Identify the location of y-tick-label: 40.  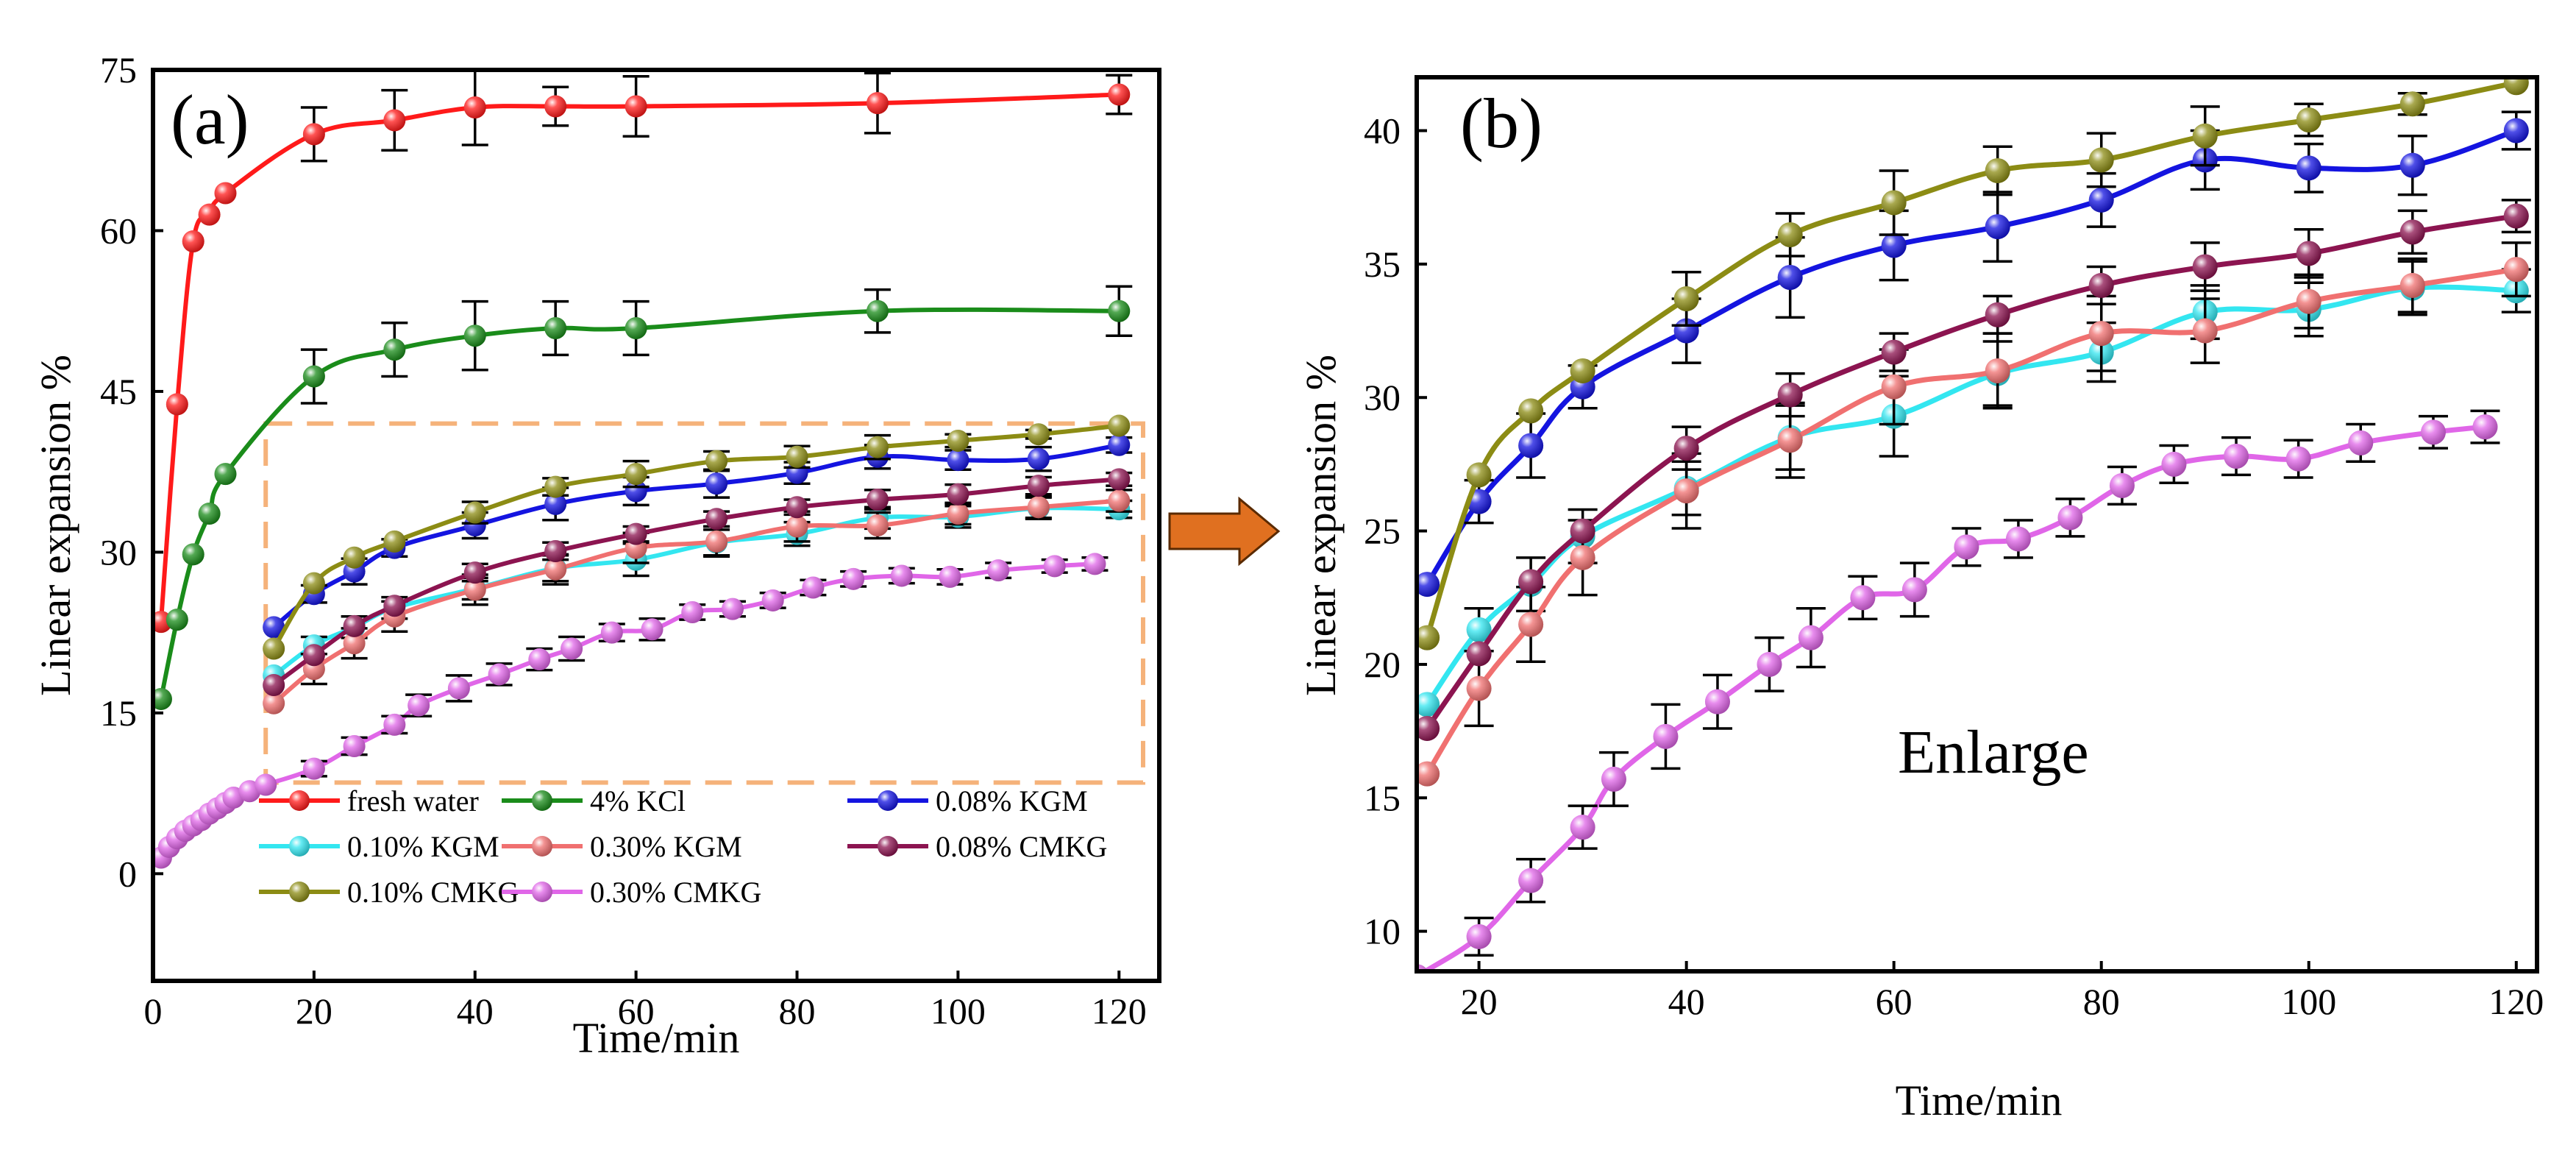
(1382, 131).